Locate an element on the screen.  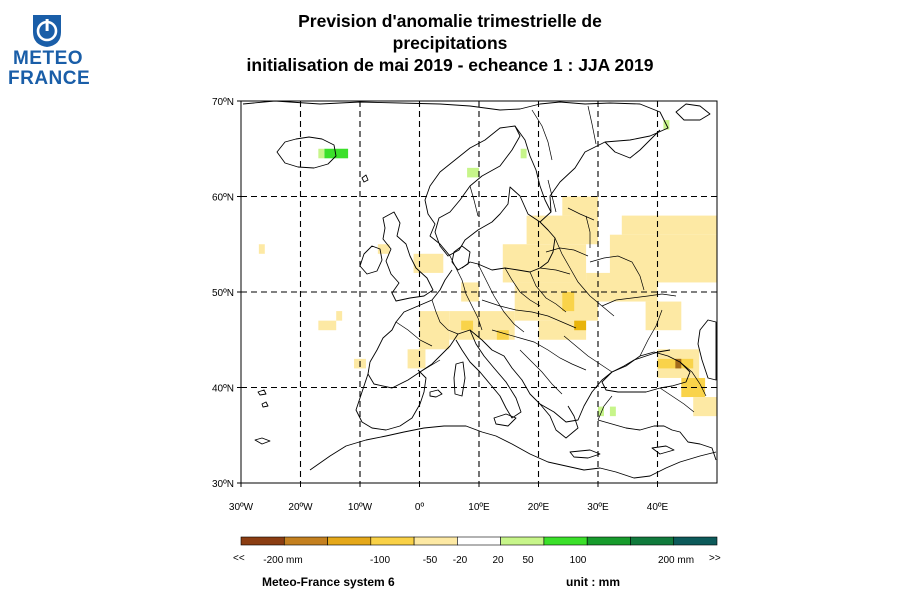
turkey-south-coast is located at coordinates (657, 440).